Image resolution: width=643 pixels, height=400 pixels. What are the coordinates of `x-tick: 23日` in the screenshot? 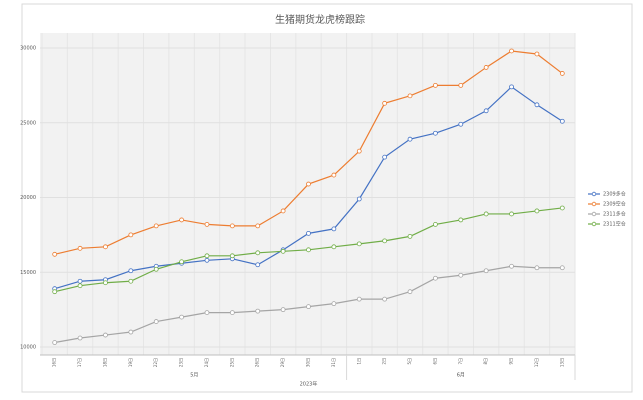 It's located at (181, 362).